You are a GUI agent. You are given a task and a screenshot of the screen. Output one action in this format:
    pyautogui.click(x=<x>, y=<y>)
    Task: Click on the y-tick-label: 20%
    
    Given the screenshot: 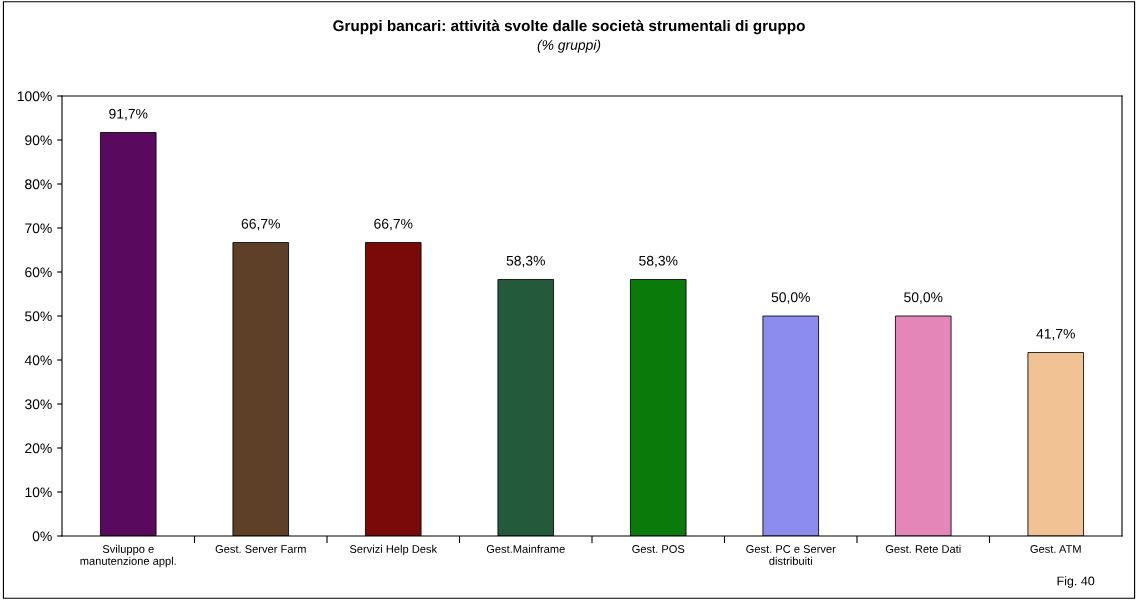 What is the action you would take?
    pyautogui.click(x=38, y=448)
    